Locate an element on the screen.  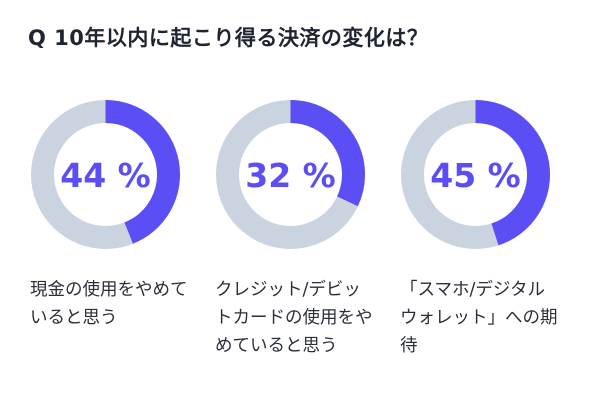
donut-chart-card: 32 % is located at coordinates (290, 174).